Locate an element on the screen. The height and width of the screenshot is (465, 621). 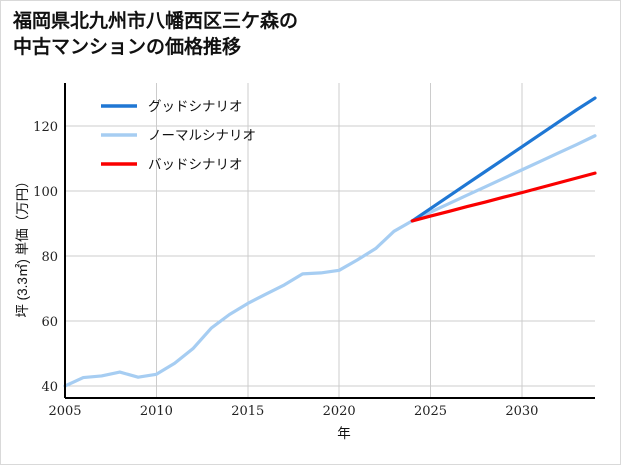
legend-label: バッドシナリオ is located at coordinates (195, 164).